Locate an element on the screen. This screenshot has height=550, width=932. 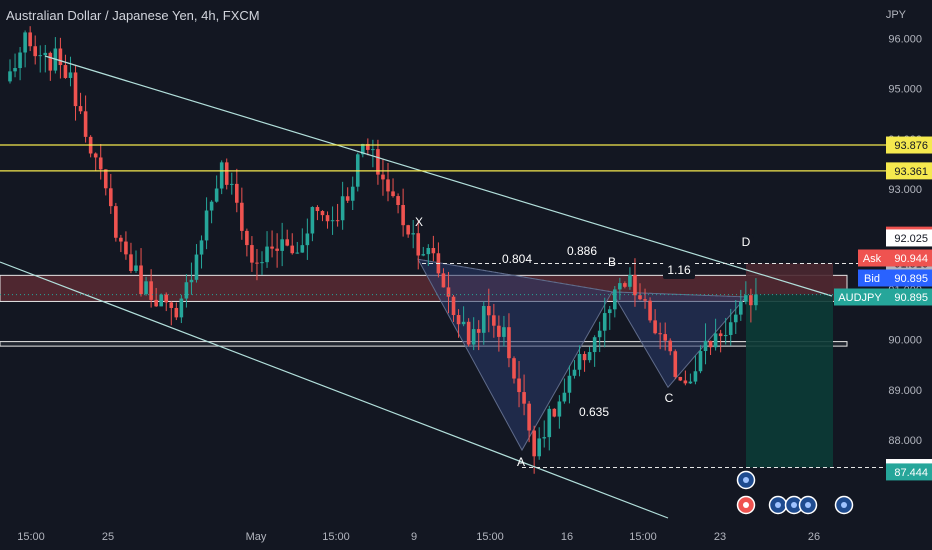
ratio-label: 0.886 is located at coordinates (582, 251).